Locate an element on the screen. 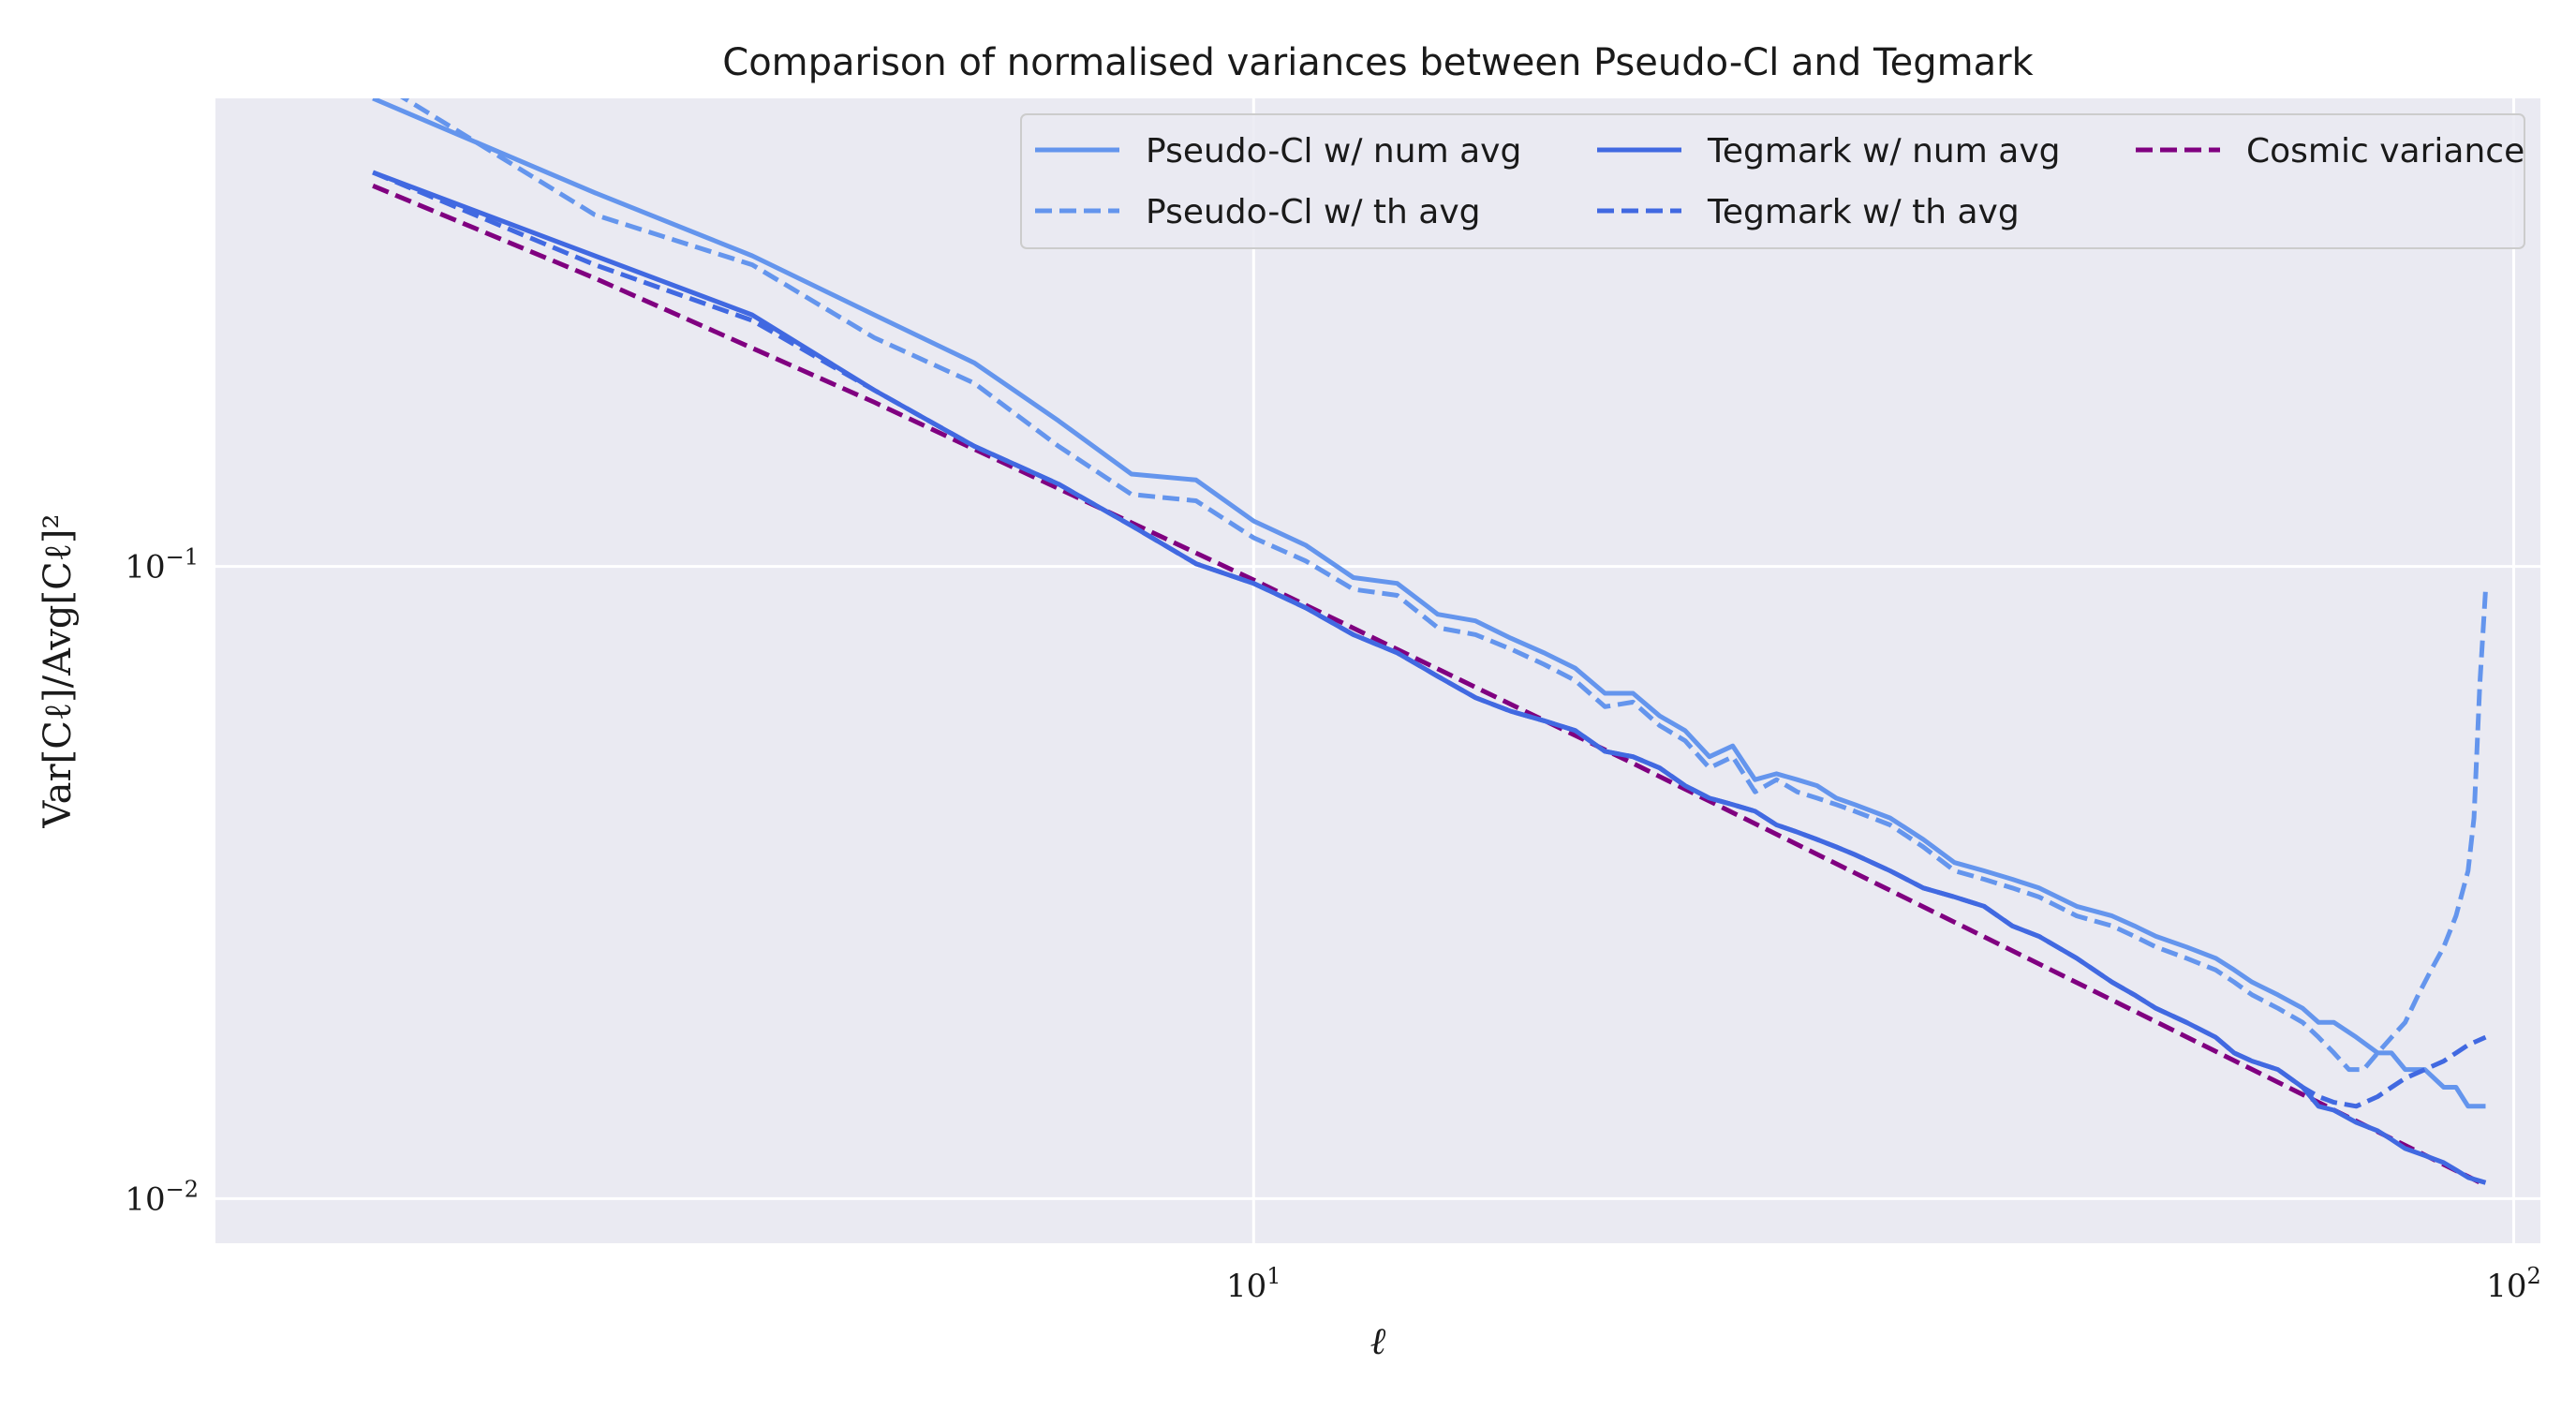 This screenshot has width=2576, height=1410. legend-label: Pseudo-Cl w/ num avg is located at coordinates (1333, 151).